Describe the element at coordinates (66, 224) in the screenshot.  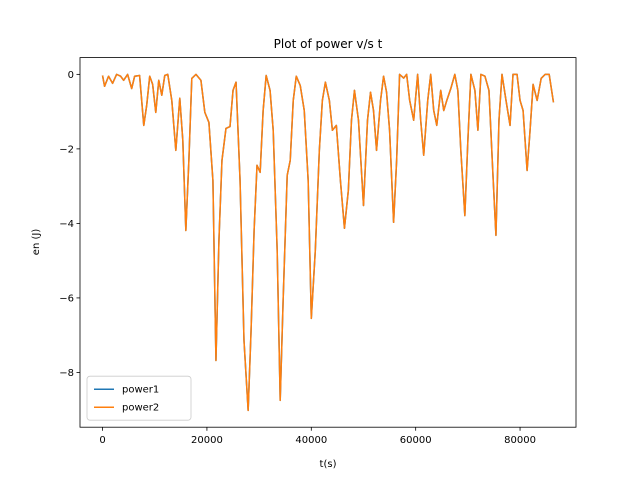
I see `y-tick-label: −4` at that location.